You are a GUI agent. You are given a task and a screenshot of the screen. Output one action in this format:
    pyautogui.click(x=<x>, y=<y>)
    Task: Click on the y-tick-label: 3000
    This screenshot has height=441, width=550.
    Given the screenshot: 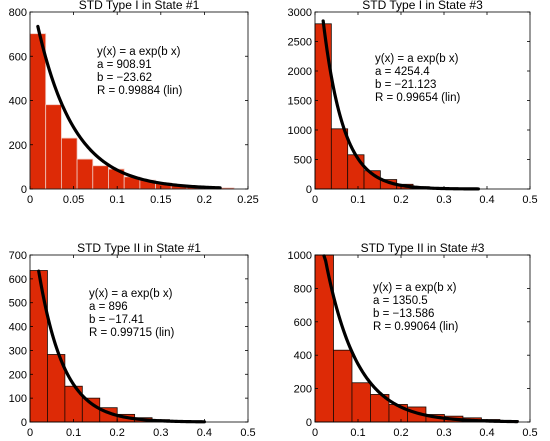 What is the action you would take?
    pyautogui.click(x=300, y=13)
    